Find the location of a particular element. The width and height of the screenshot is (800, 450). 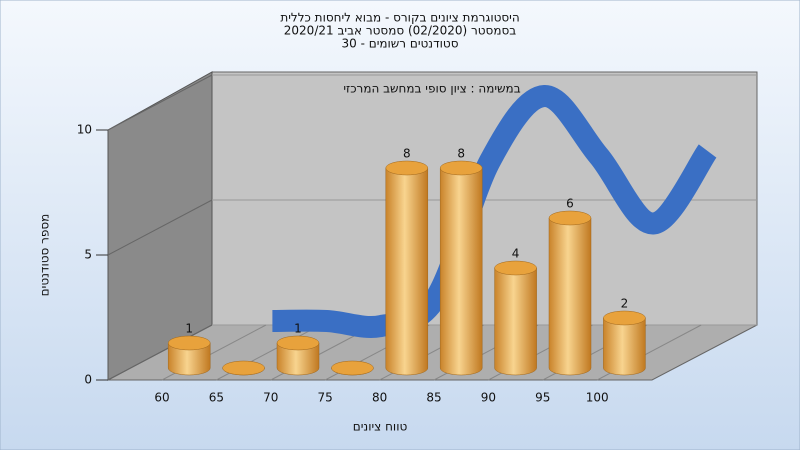

x-tick-label: 65 is located at coordinates (216, 398).